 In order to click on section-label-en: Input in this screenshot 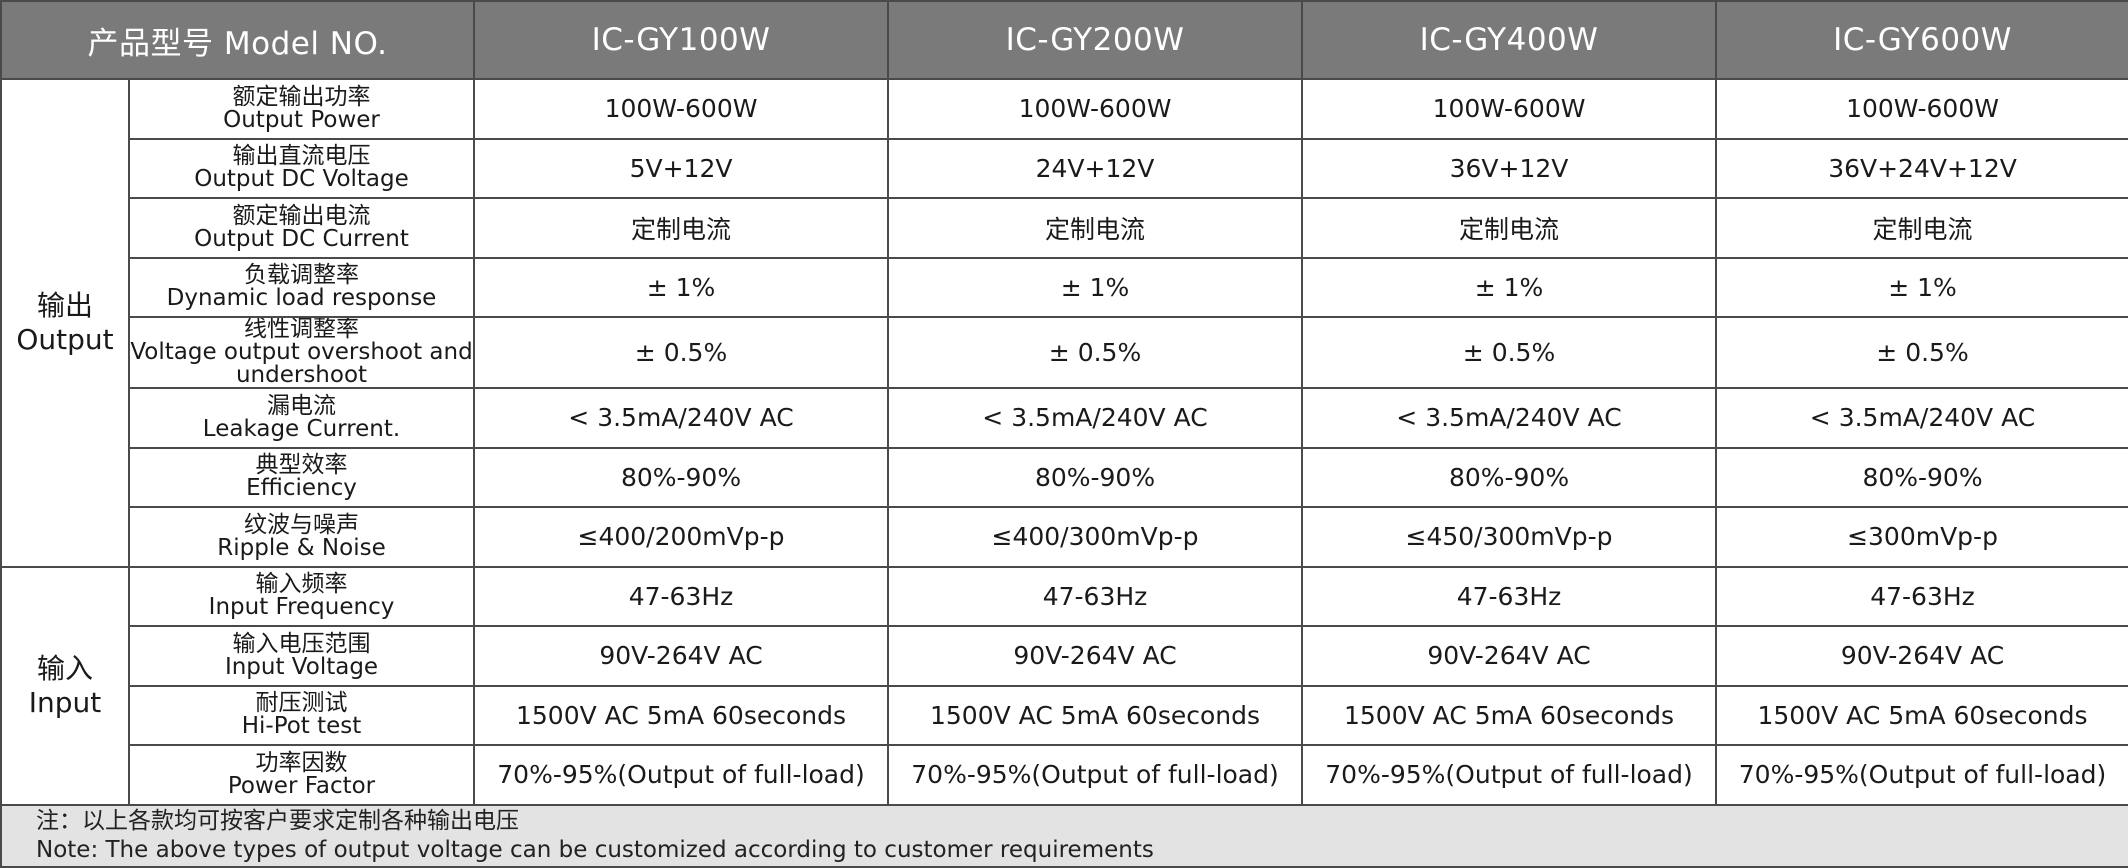, I will do `click(65, 702)`.